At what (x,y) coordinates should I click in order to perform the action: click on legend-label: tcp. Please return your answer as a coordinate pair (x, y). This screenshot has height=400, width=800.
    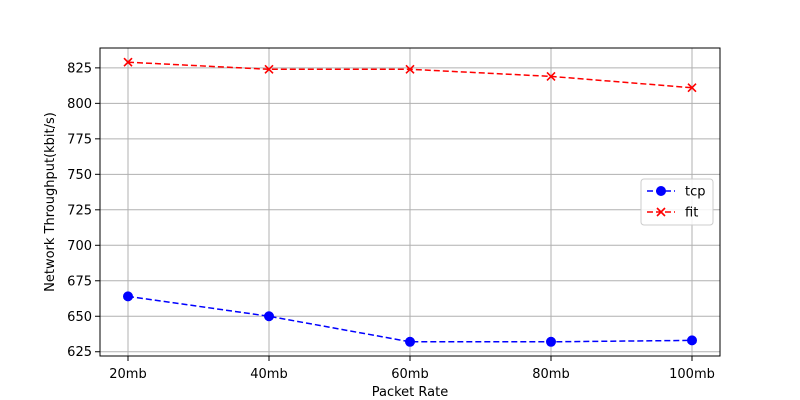
    Looking at the image, I should click on (695, 192).